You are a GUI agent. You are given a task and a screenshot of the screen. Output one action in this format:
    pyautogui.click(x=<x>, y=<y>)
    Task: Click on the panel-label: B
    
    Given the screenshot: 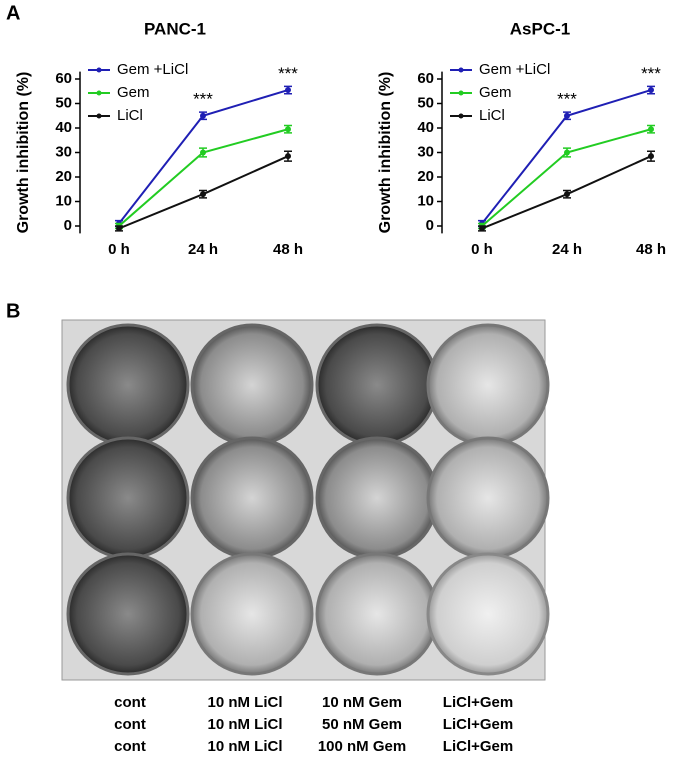 What is the action you would take?
    pyautogui.click(x=13, y=311)
    